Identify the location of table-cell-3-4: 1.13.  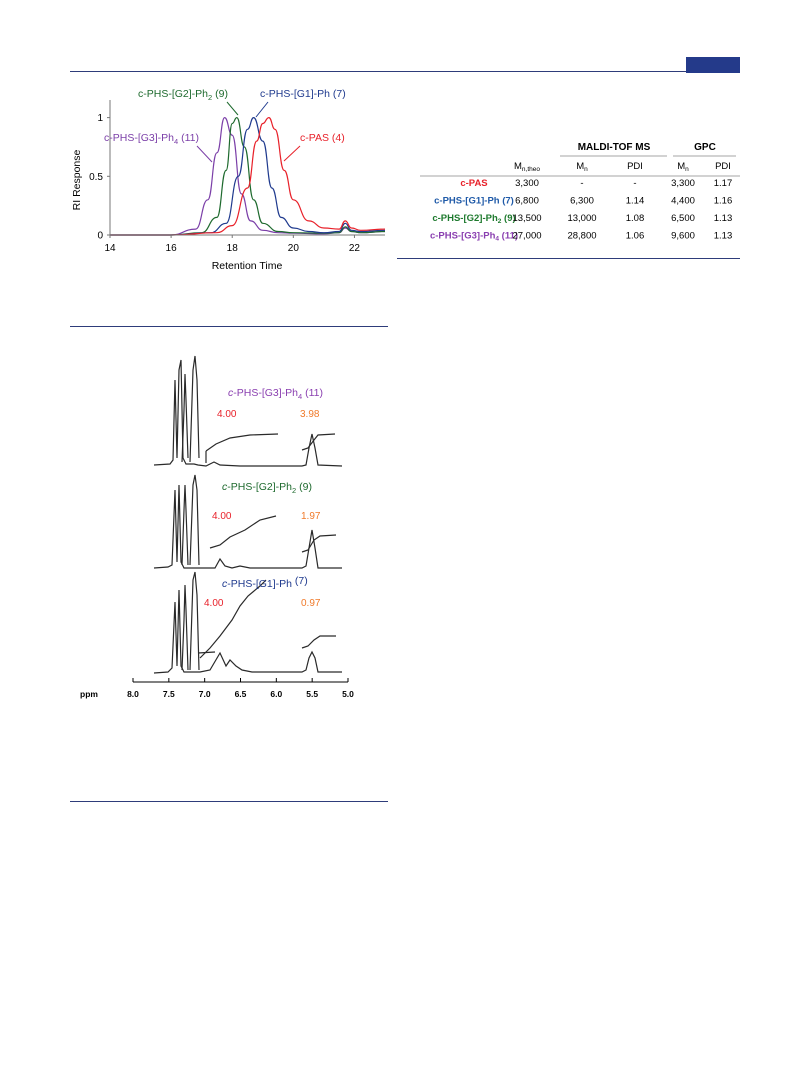
(723, 236).